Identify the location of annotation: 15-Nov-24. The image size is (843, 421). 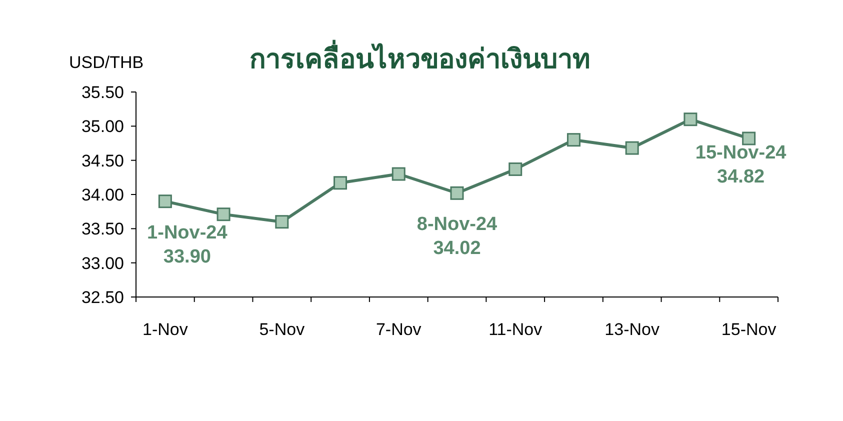
(741, 153).